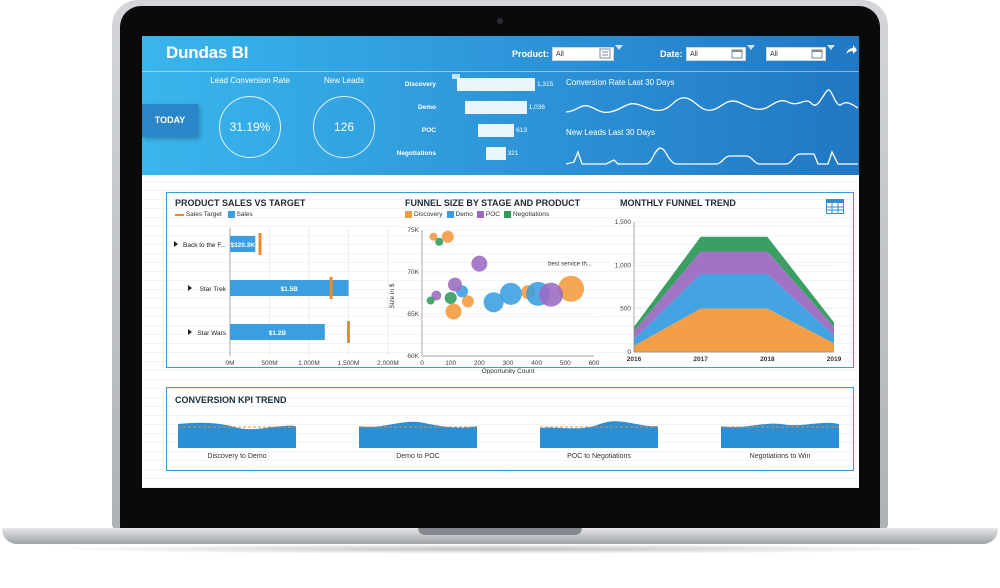 Image resolution: width=1000 pixels, height=588 pixels. What do you see at coordinates (269, 363) in the screenshot?
I see `bar-x-tick-label: 500M` at bounding box center [269, 363].